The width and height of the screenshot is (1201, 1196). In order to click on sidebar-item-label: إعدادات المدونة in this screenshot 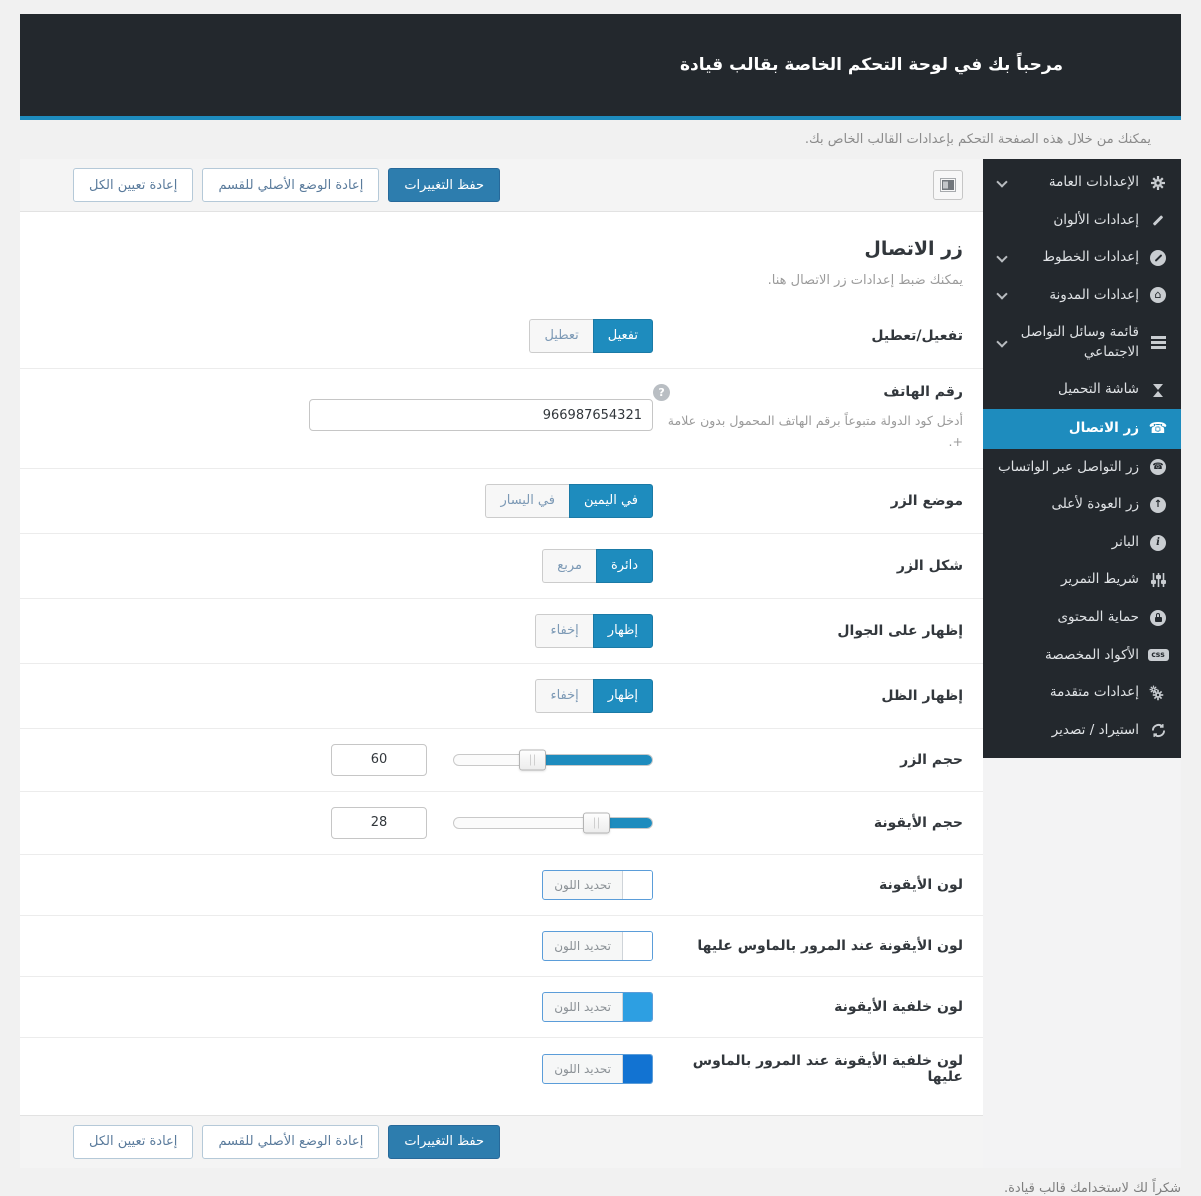, I will do `click(1094, 294)`.